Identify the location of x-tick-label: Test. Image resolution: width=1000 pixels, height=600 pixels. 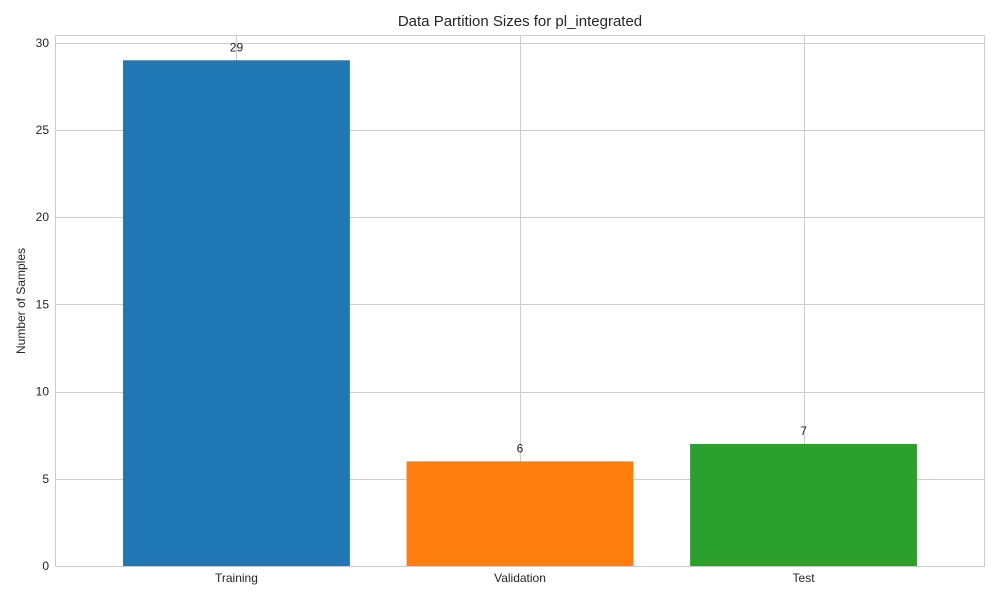
(804, 578).